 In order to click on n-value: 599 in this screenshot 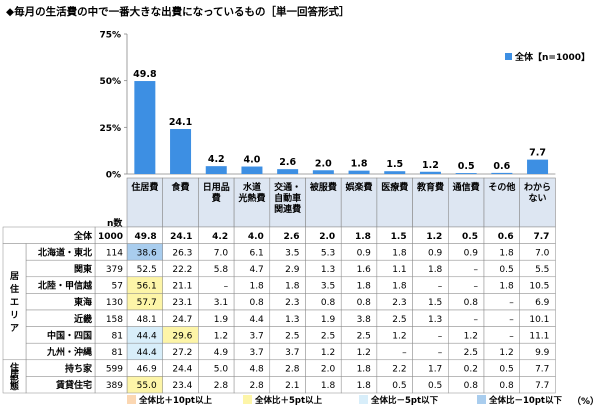, I will do `click(114, 370)`.